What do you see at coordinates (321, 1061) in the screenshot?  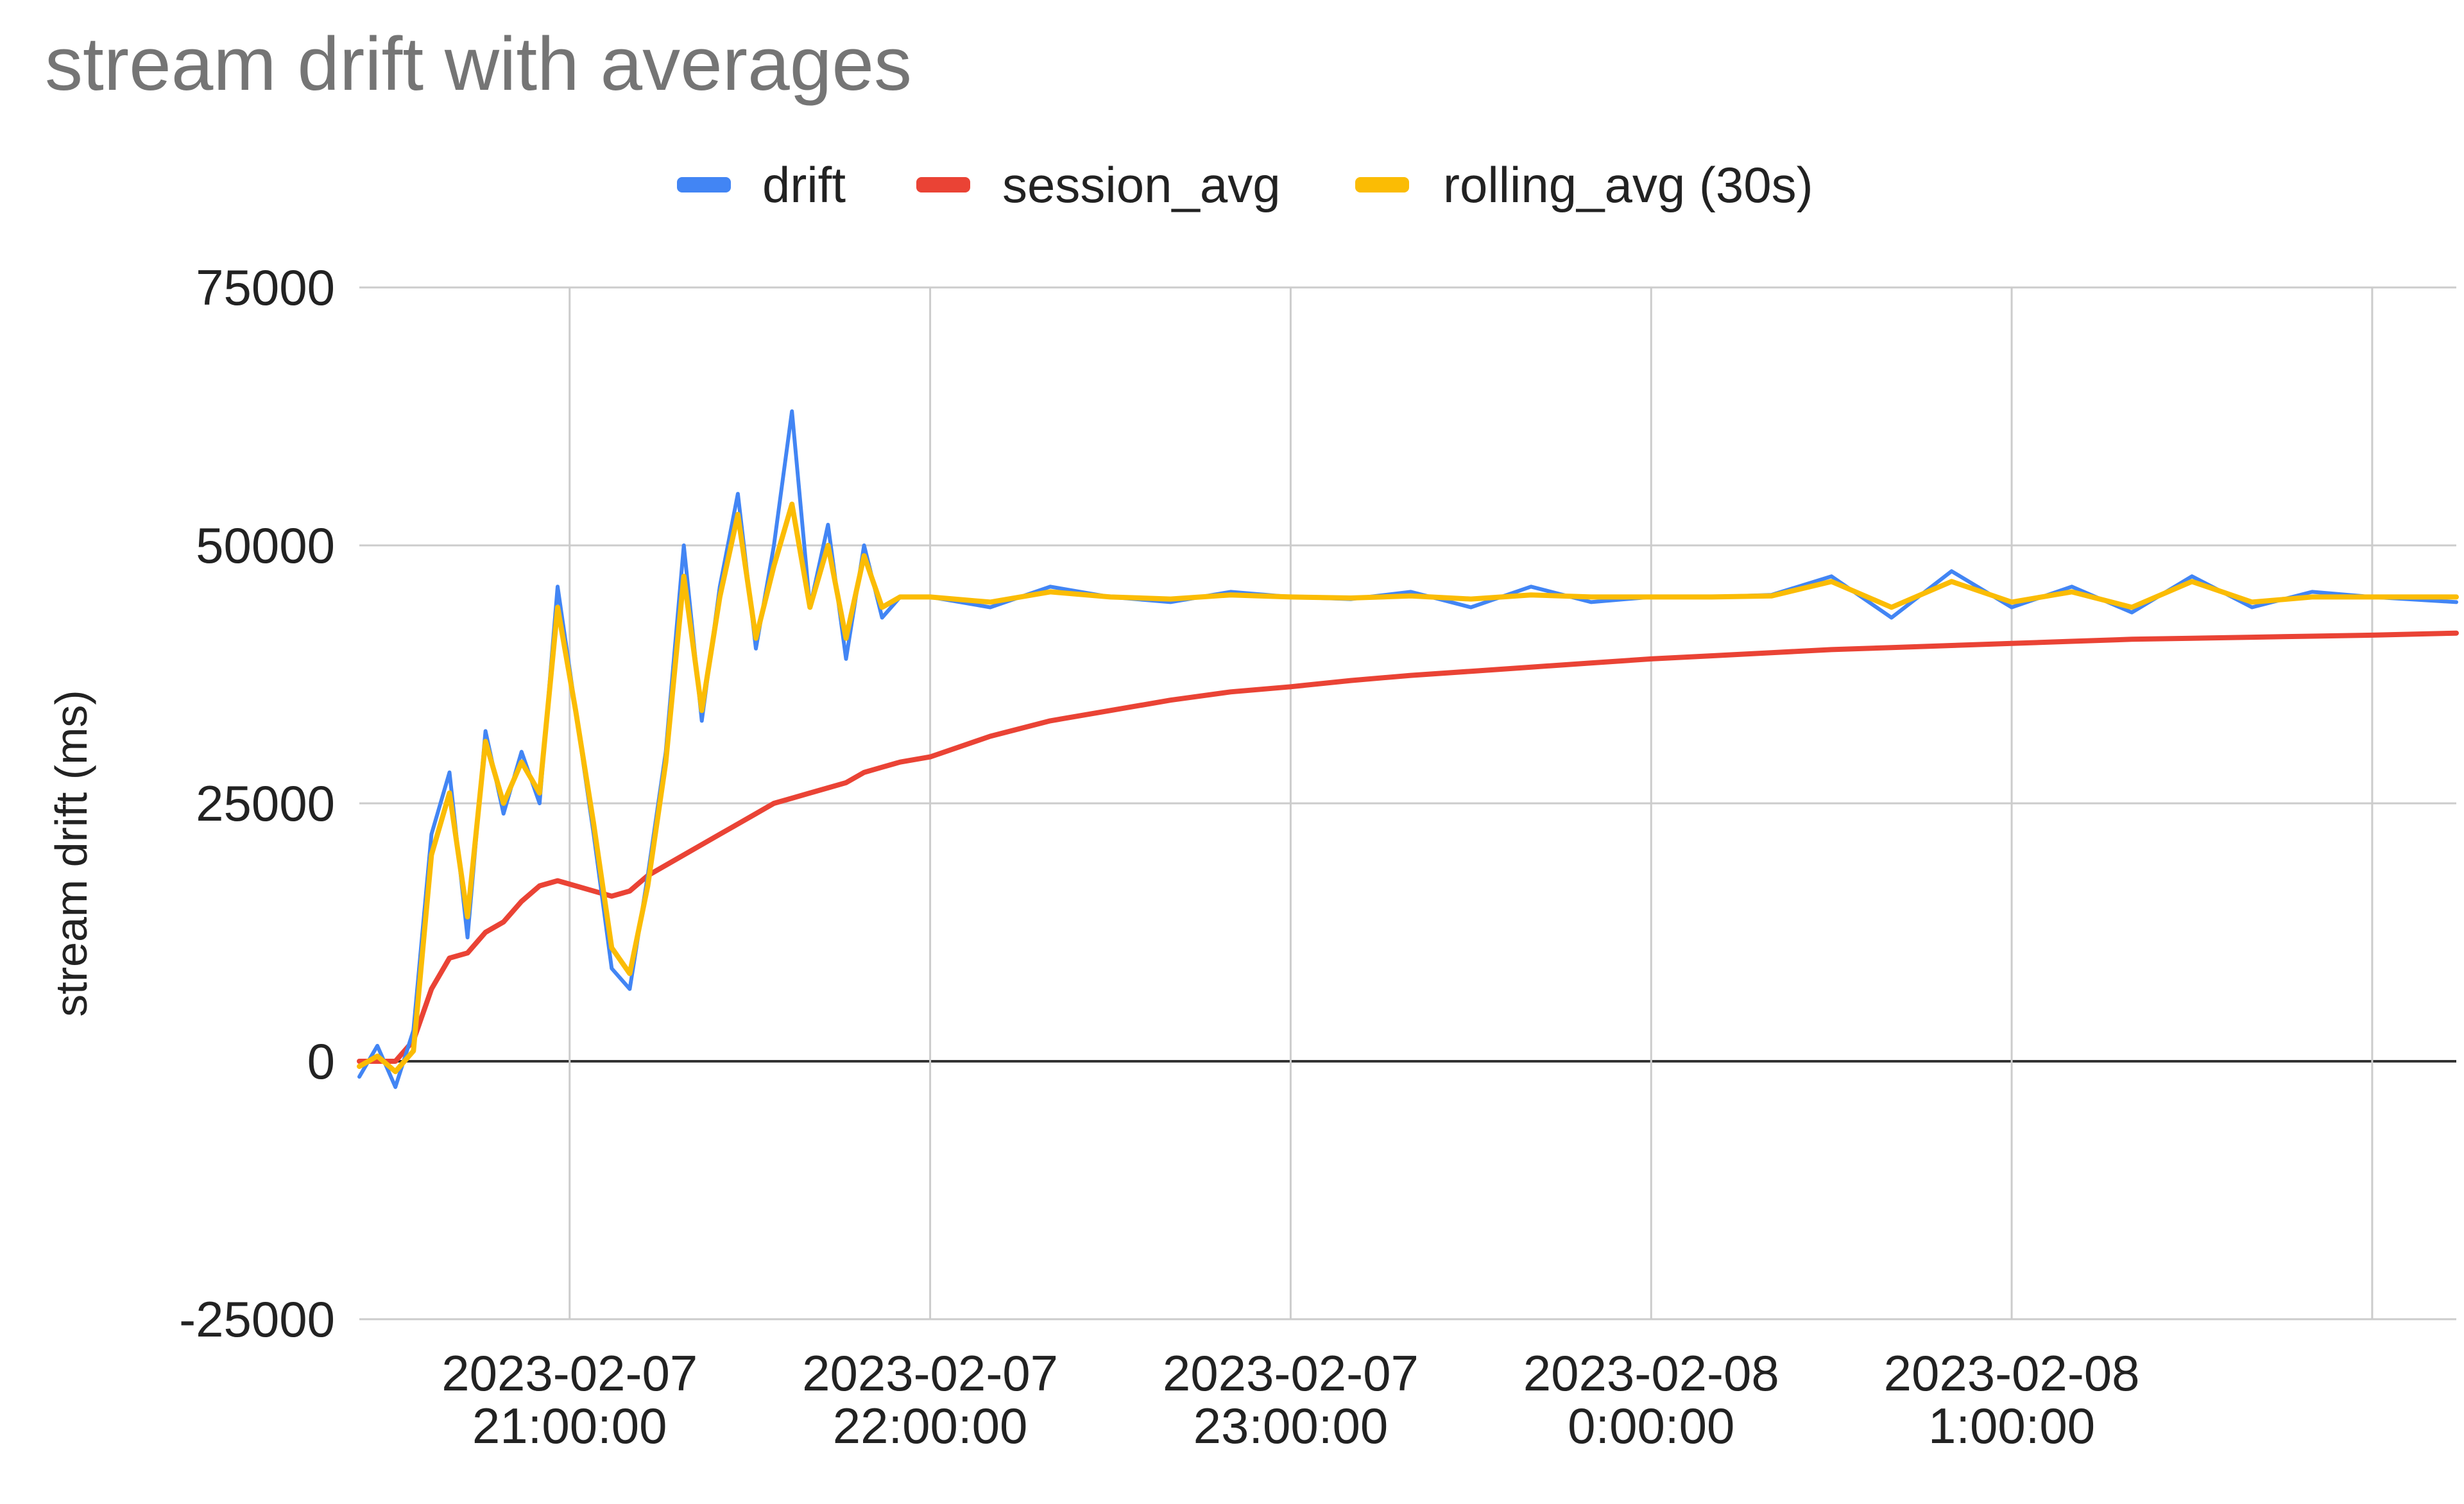 I see `y-tick-label: 0` at bounding box center [321, 1061].